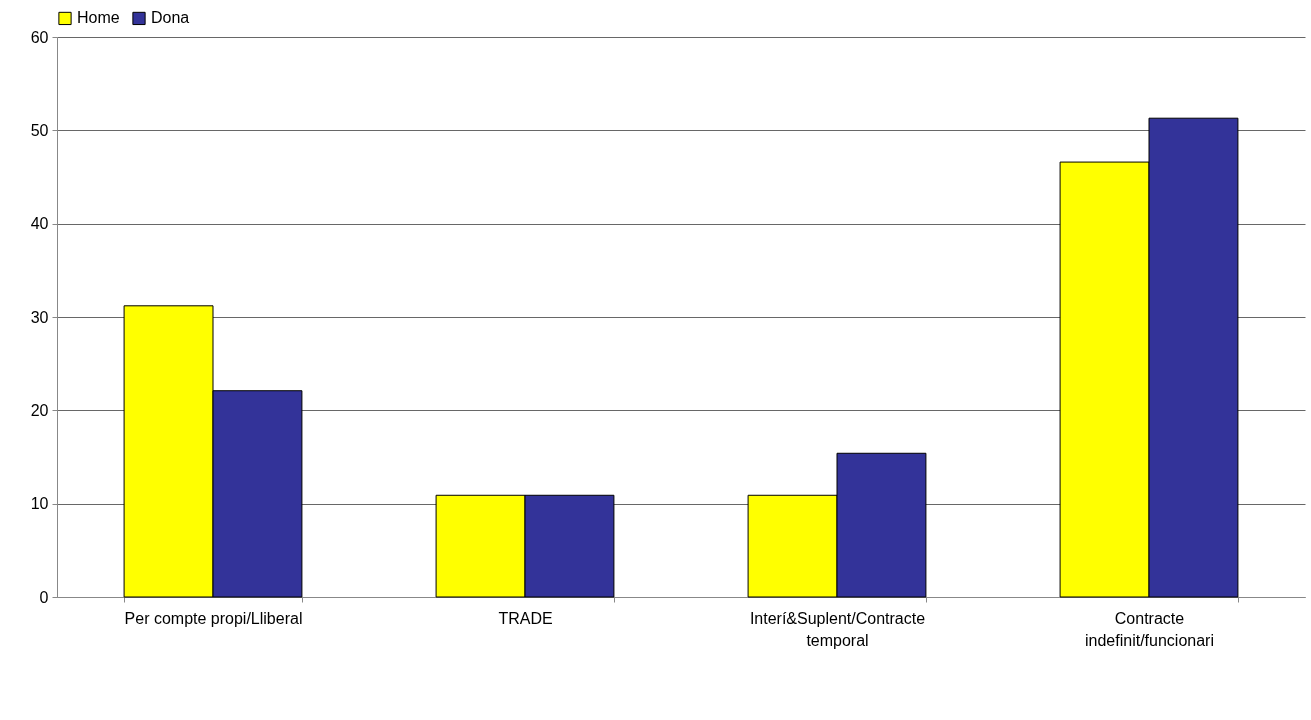 This screenshot has height=720, width=1311. Describe the element at coordinates (44, 597) in the screenshot. I see `y-tick-label: 0` at that location.